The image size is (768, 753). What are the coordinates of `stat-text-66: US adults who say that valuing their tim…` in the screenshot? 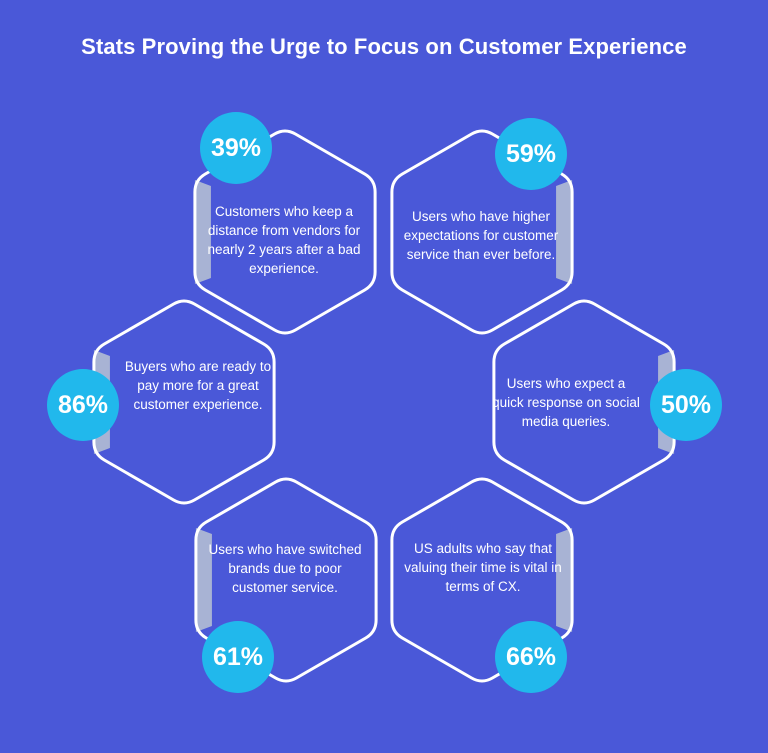 It's located at (483, 567).